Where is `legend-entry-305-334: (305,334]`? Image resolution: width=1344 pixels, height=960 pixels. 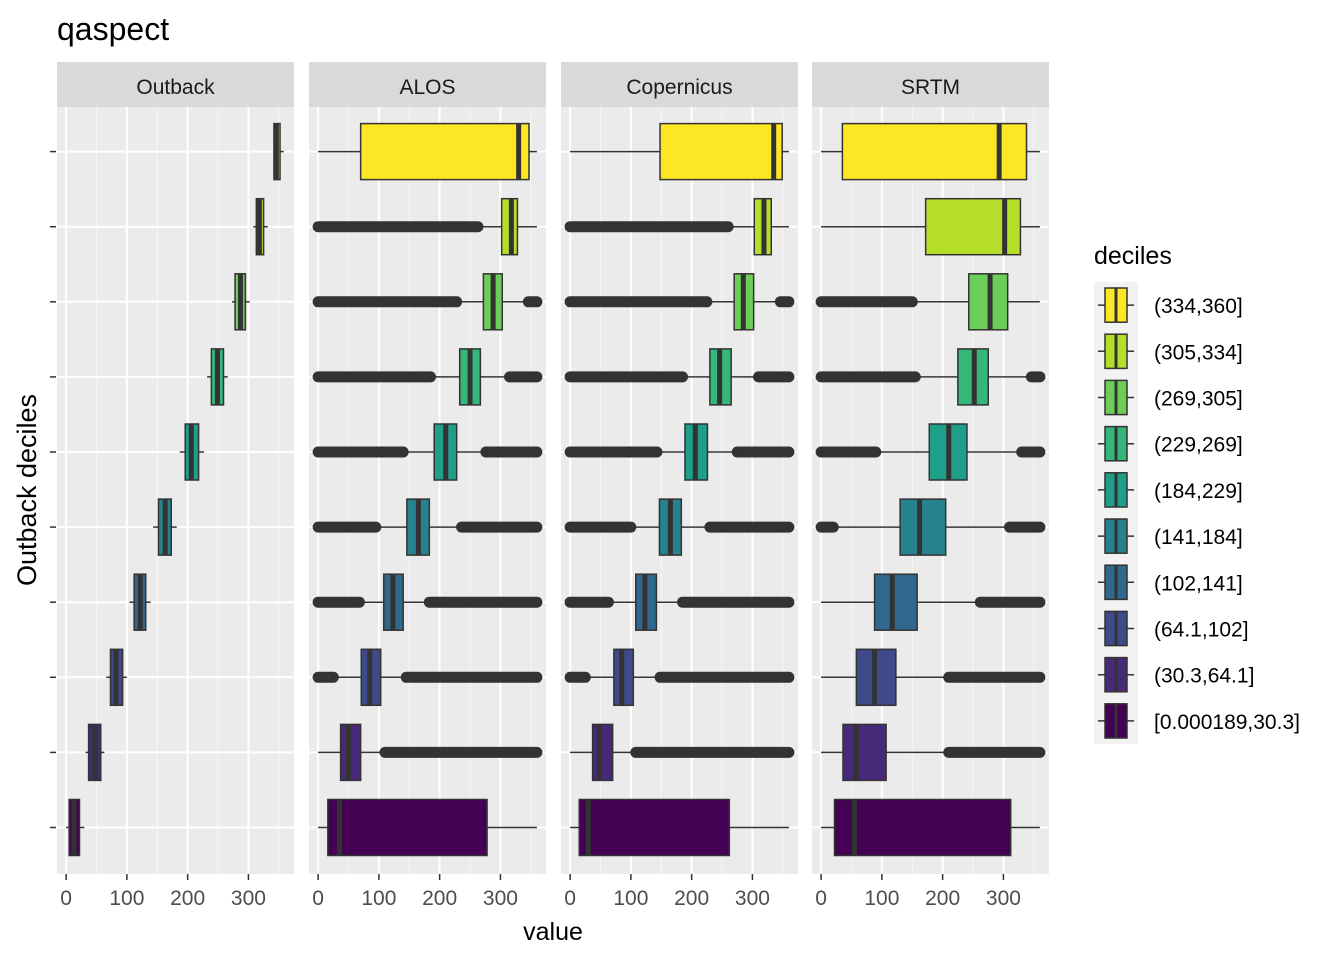 legend-entry-305-334: (305,334] is located at coordinates (1168, 351).